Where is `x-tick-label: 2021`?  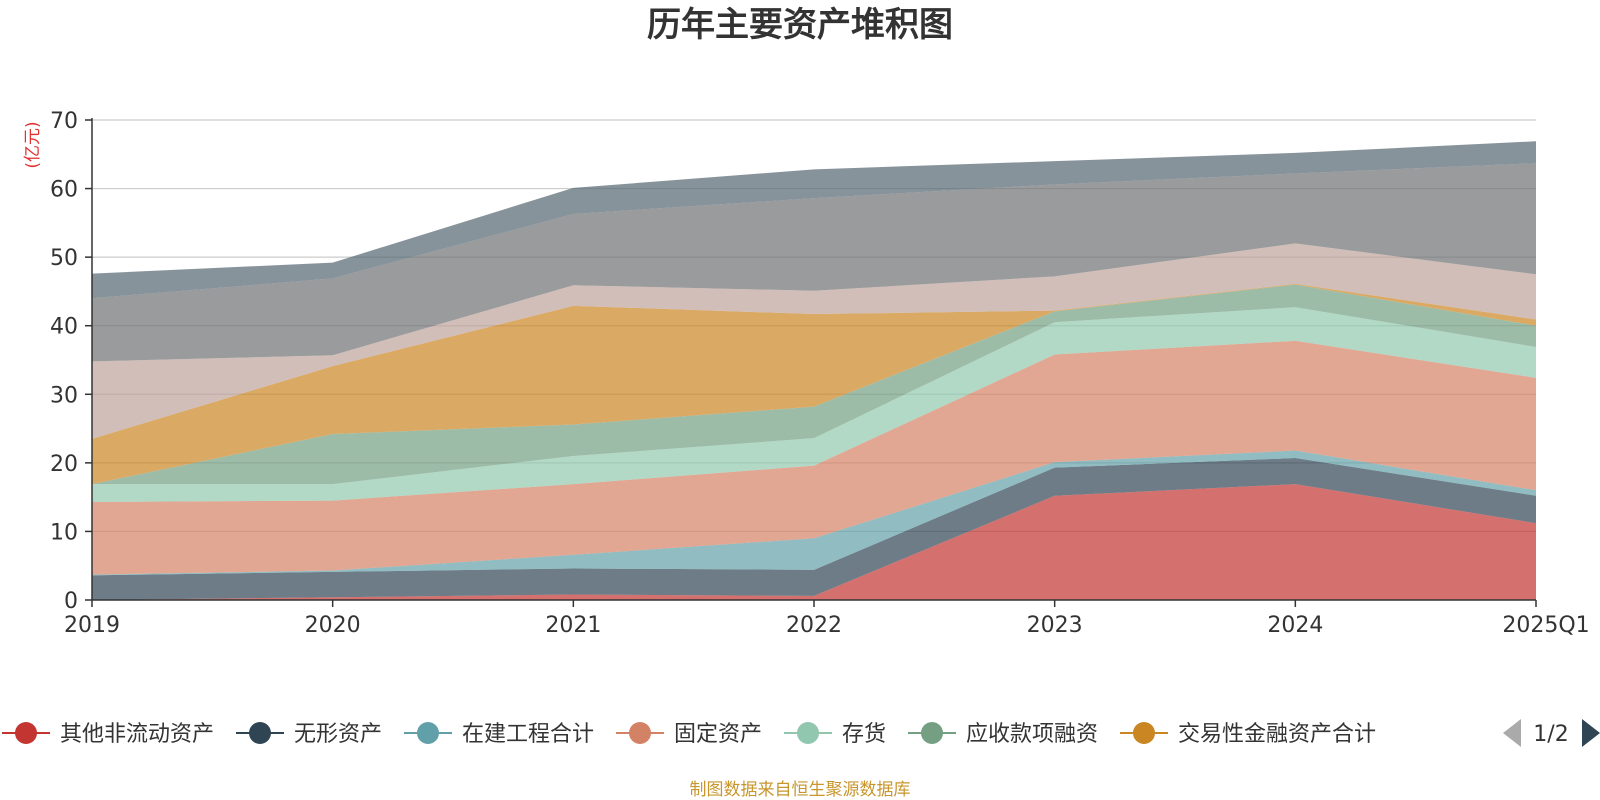
x-tick-label: 2021 is located at coordinates (573, 625).